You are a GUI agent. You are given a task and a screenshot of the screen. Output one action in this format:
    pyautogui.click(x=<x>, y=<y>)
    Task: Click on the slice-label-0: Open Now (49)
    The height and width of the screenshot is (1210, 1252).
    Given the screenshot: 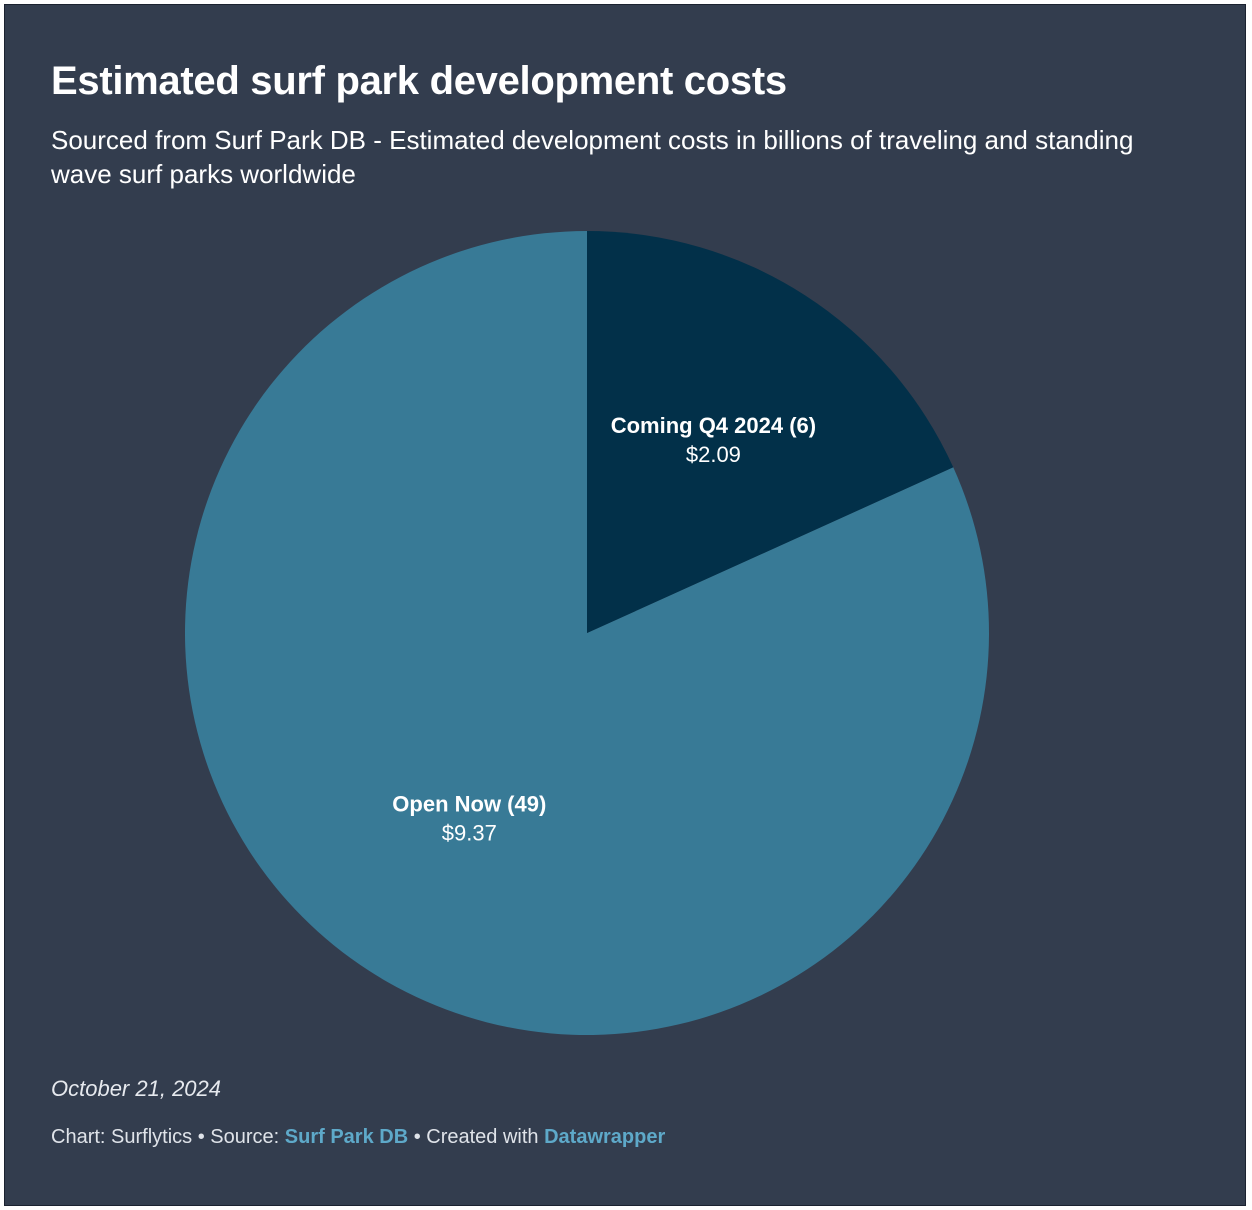 What is the action you would take?
    pyautogui.click(x=469, y=803)
    